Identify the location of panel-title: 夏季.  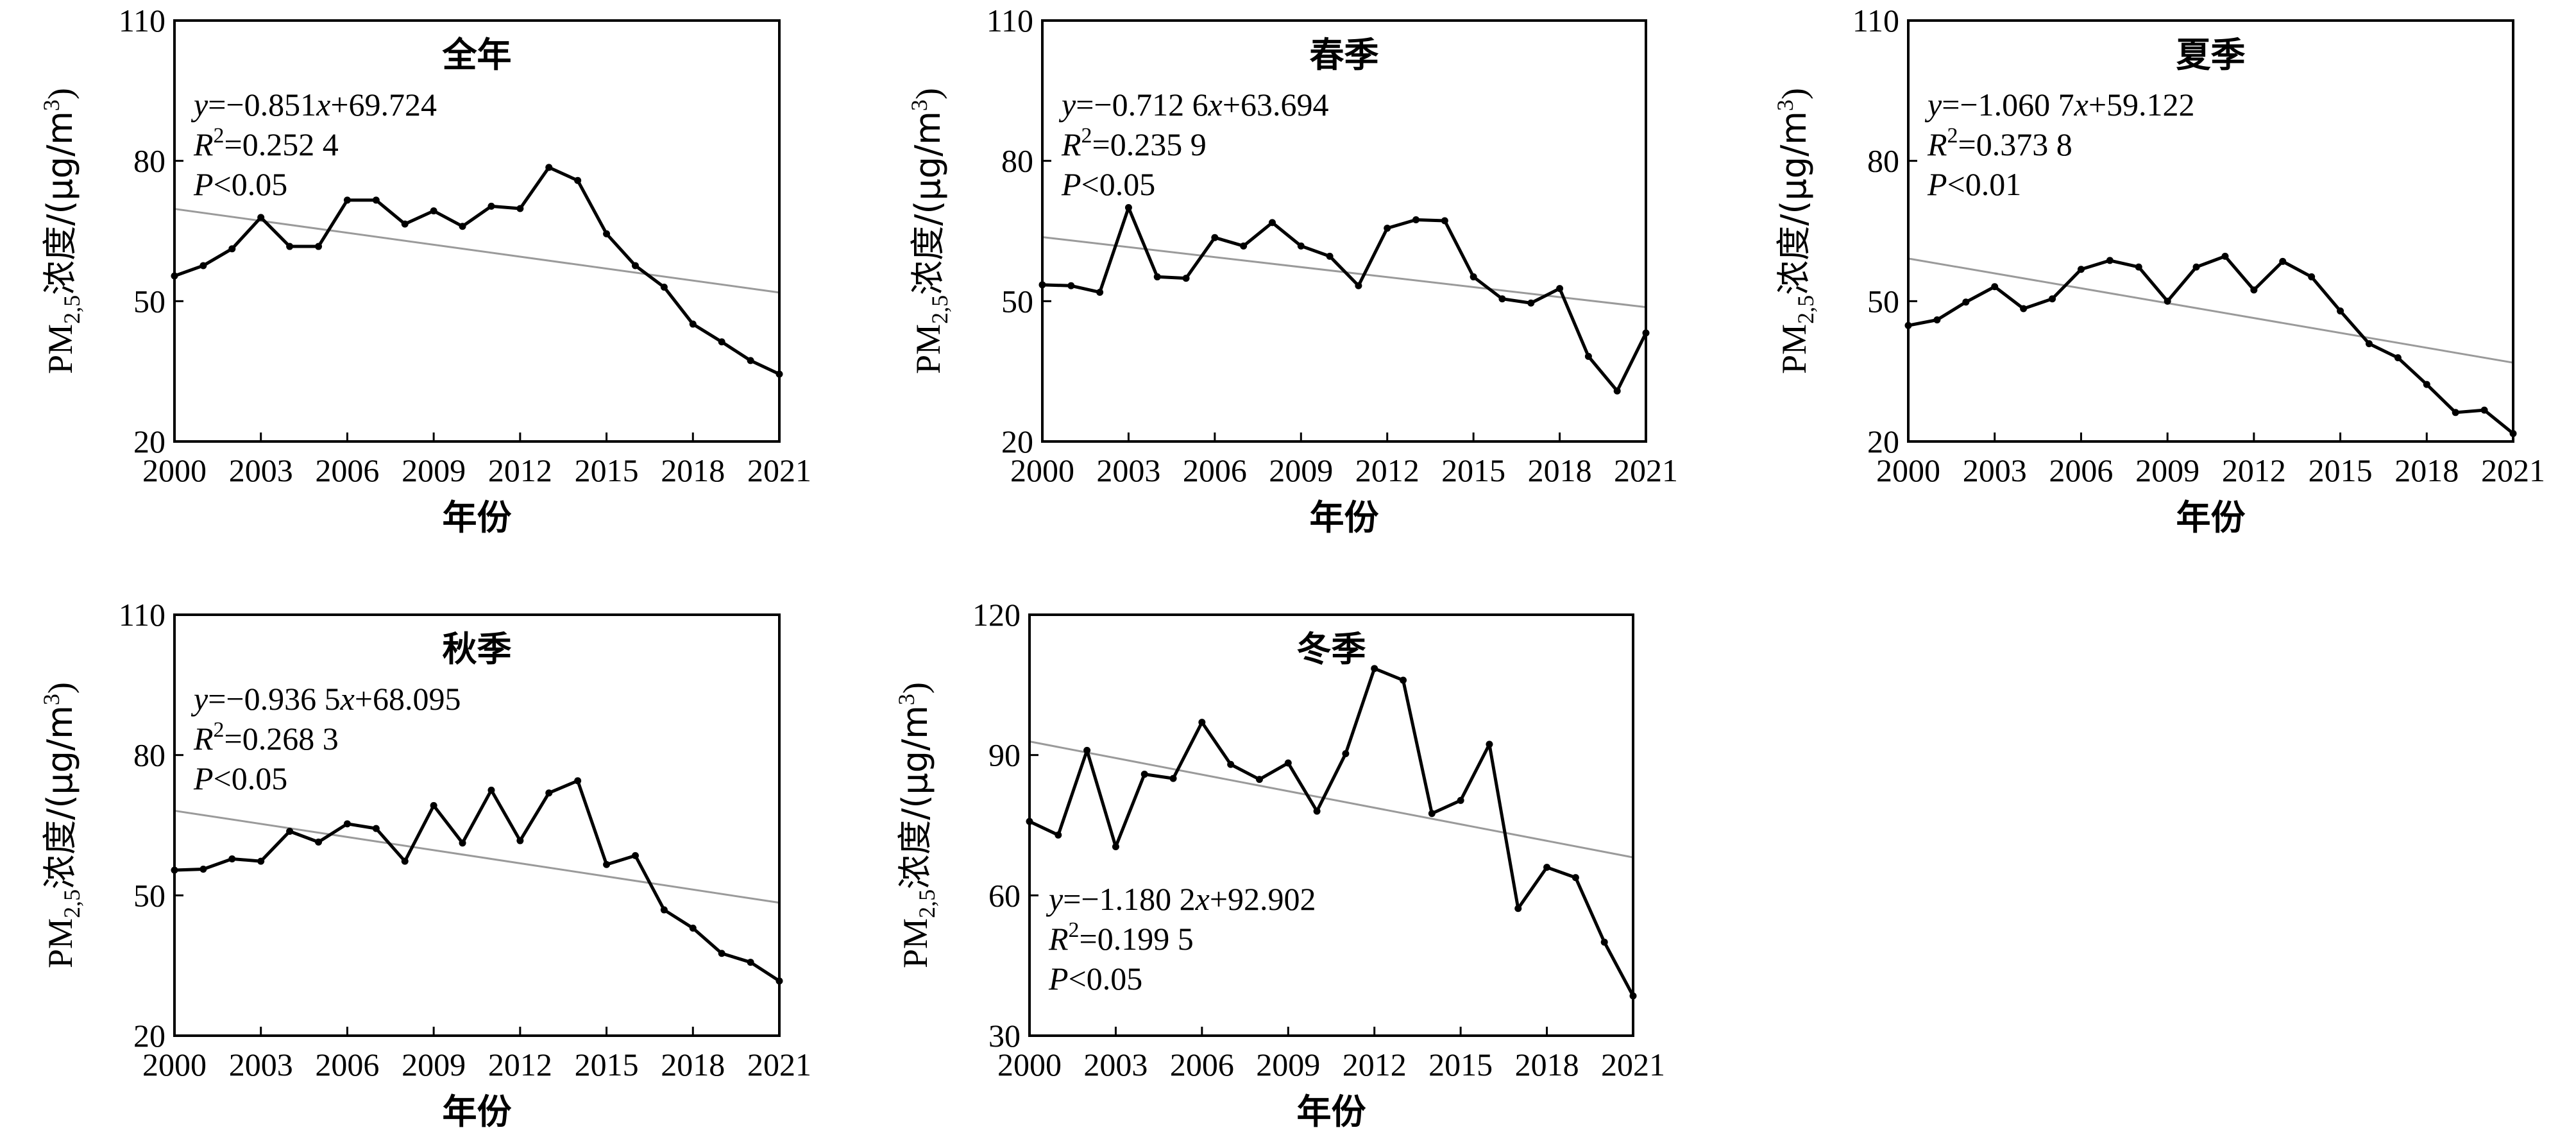
(2211, 55).